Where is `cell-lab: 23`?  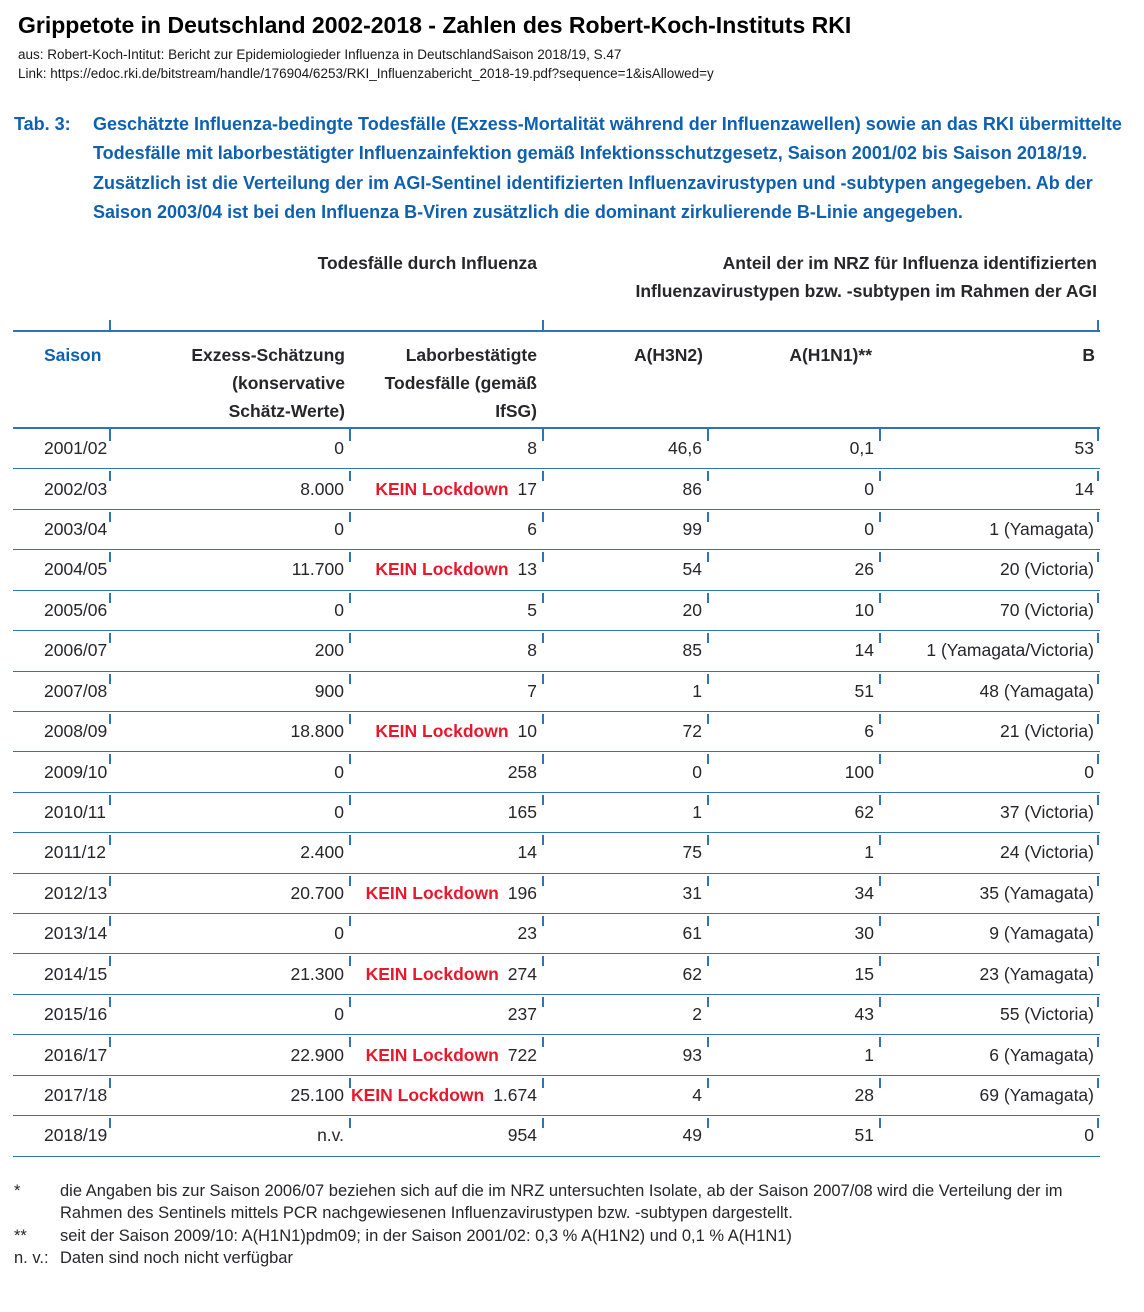
cell-lab: 23 is located at coordinates (527, 933).